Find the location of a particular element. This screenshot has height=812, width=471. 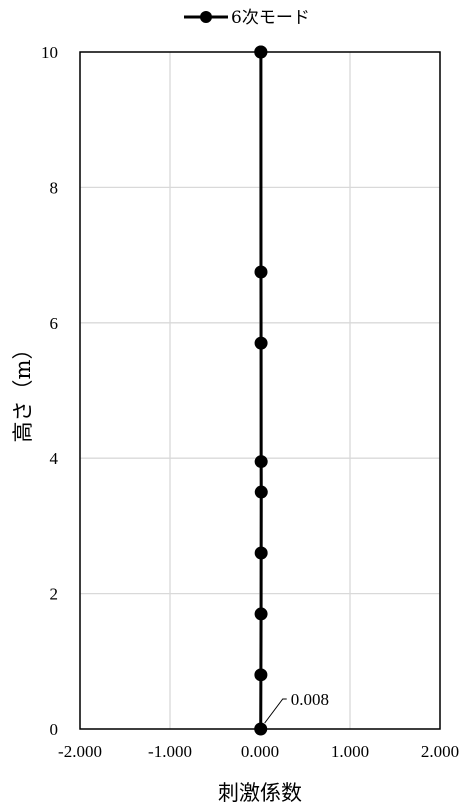

x-tick-label: 1.000 is located at coordinates (350, 751).